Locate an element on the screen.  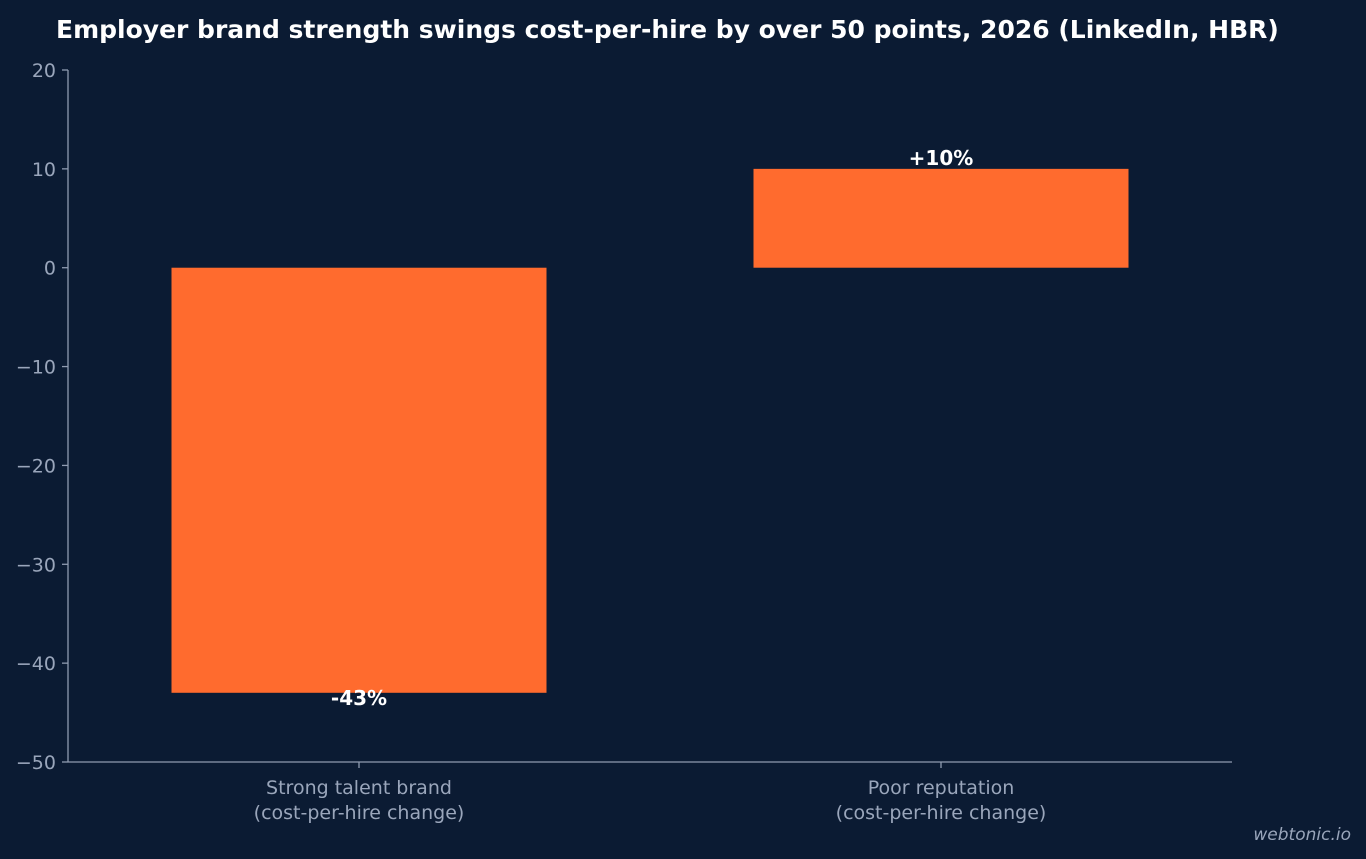
y-tick-label: −50 is located at coordinates (36, 763).